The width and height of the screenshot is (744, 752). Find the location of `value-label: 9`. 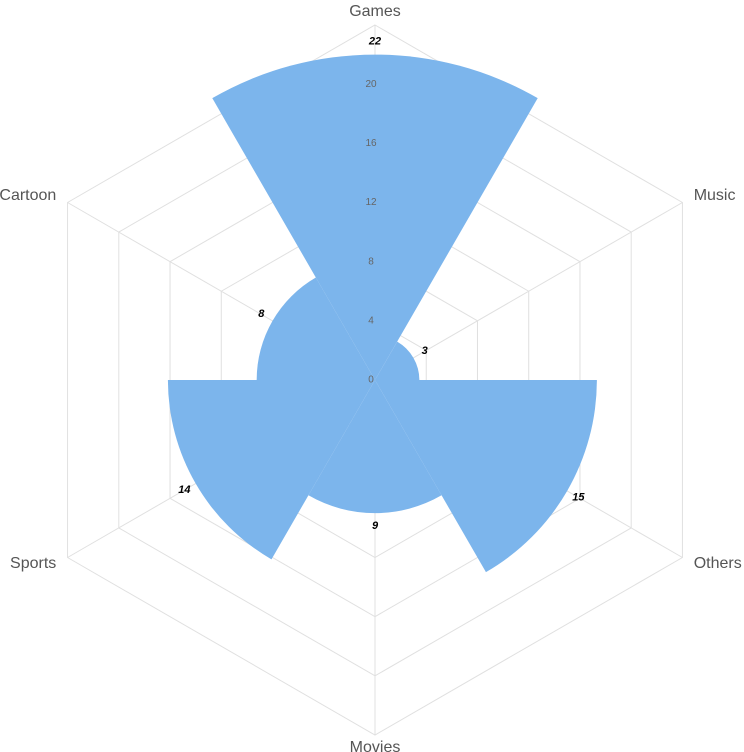

value-label: 9 is located at coordinates (375, 526).